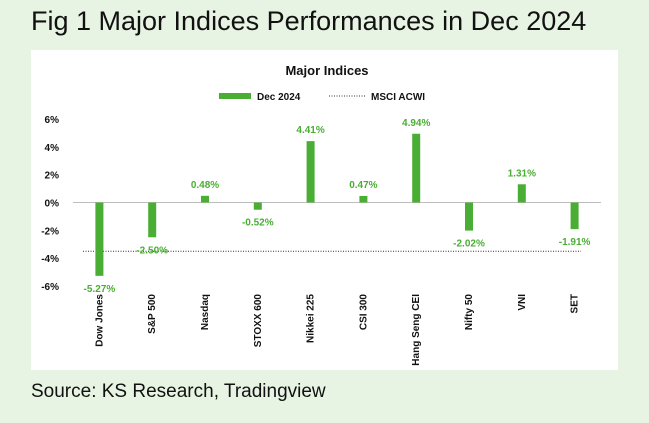  Describe the element at coordinates (326, 70) in the screenshot. I see `chart-title: Major Indices` at that location.